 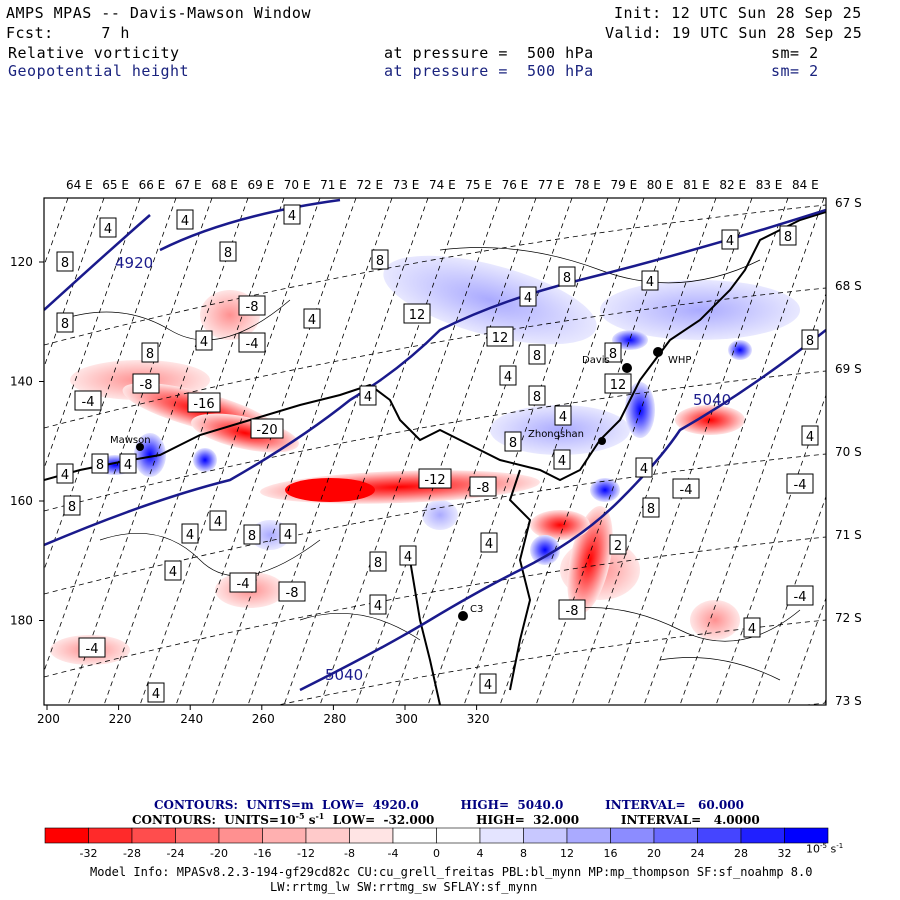 What do you see at coordinates (795, 53) in the screenshot?
I see `field1-smoothing: sm= 2` at bounding box center [795, 53].